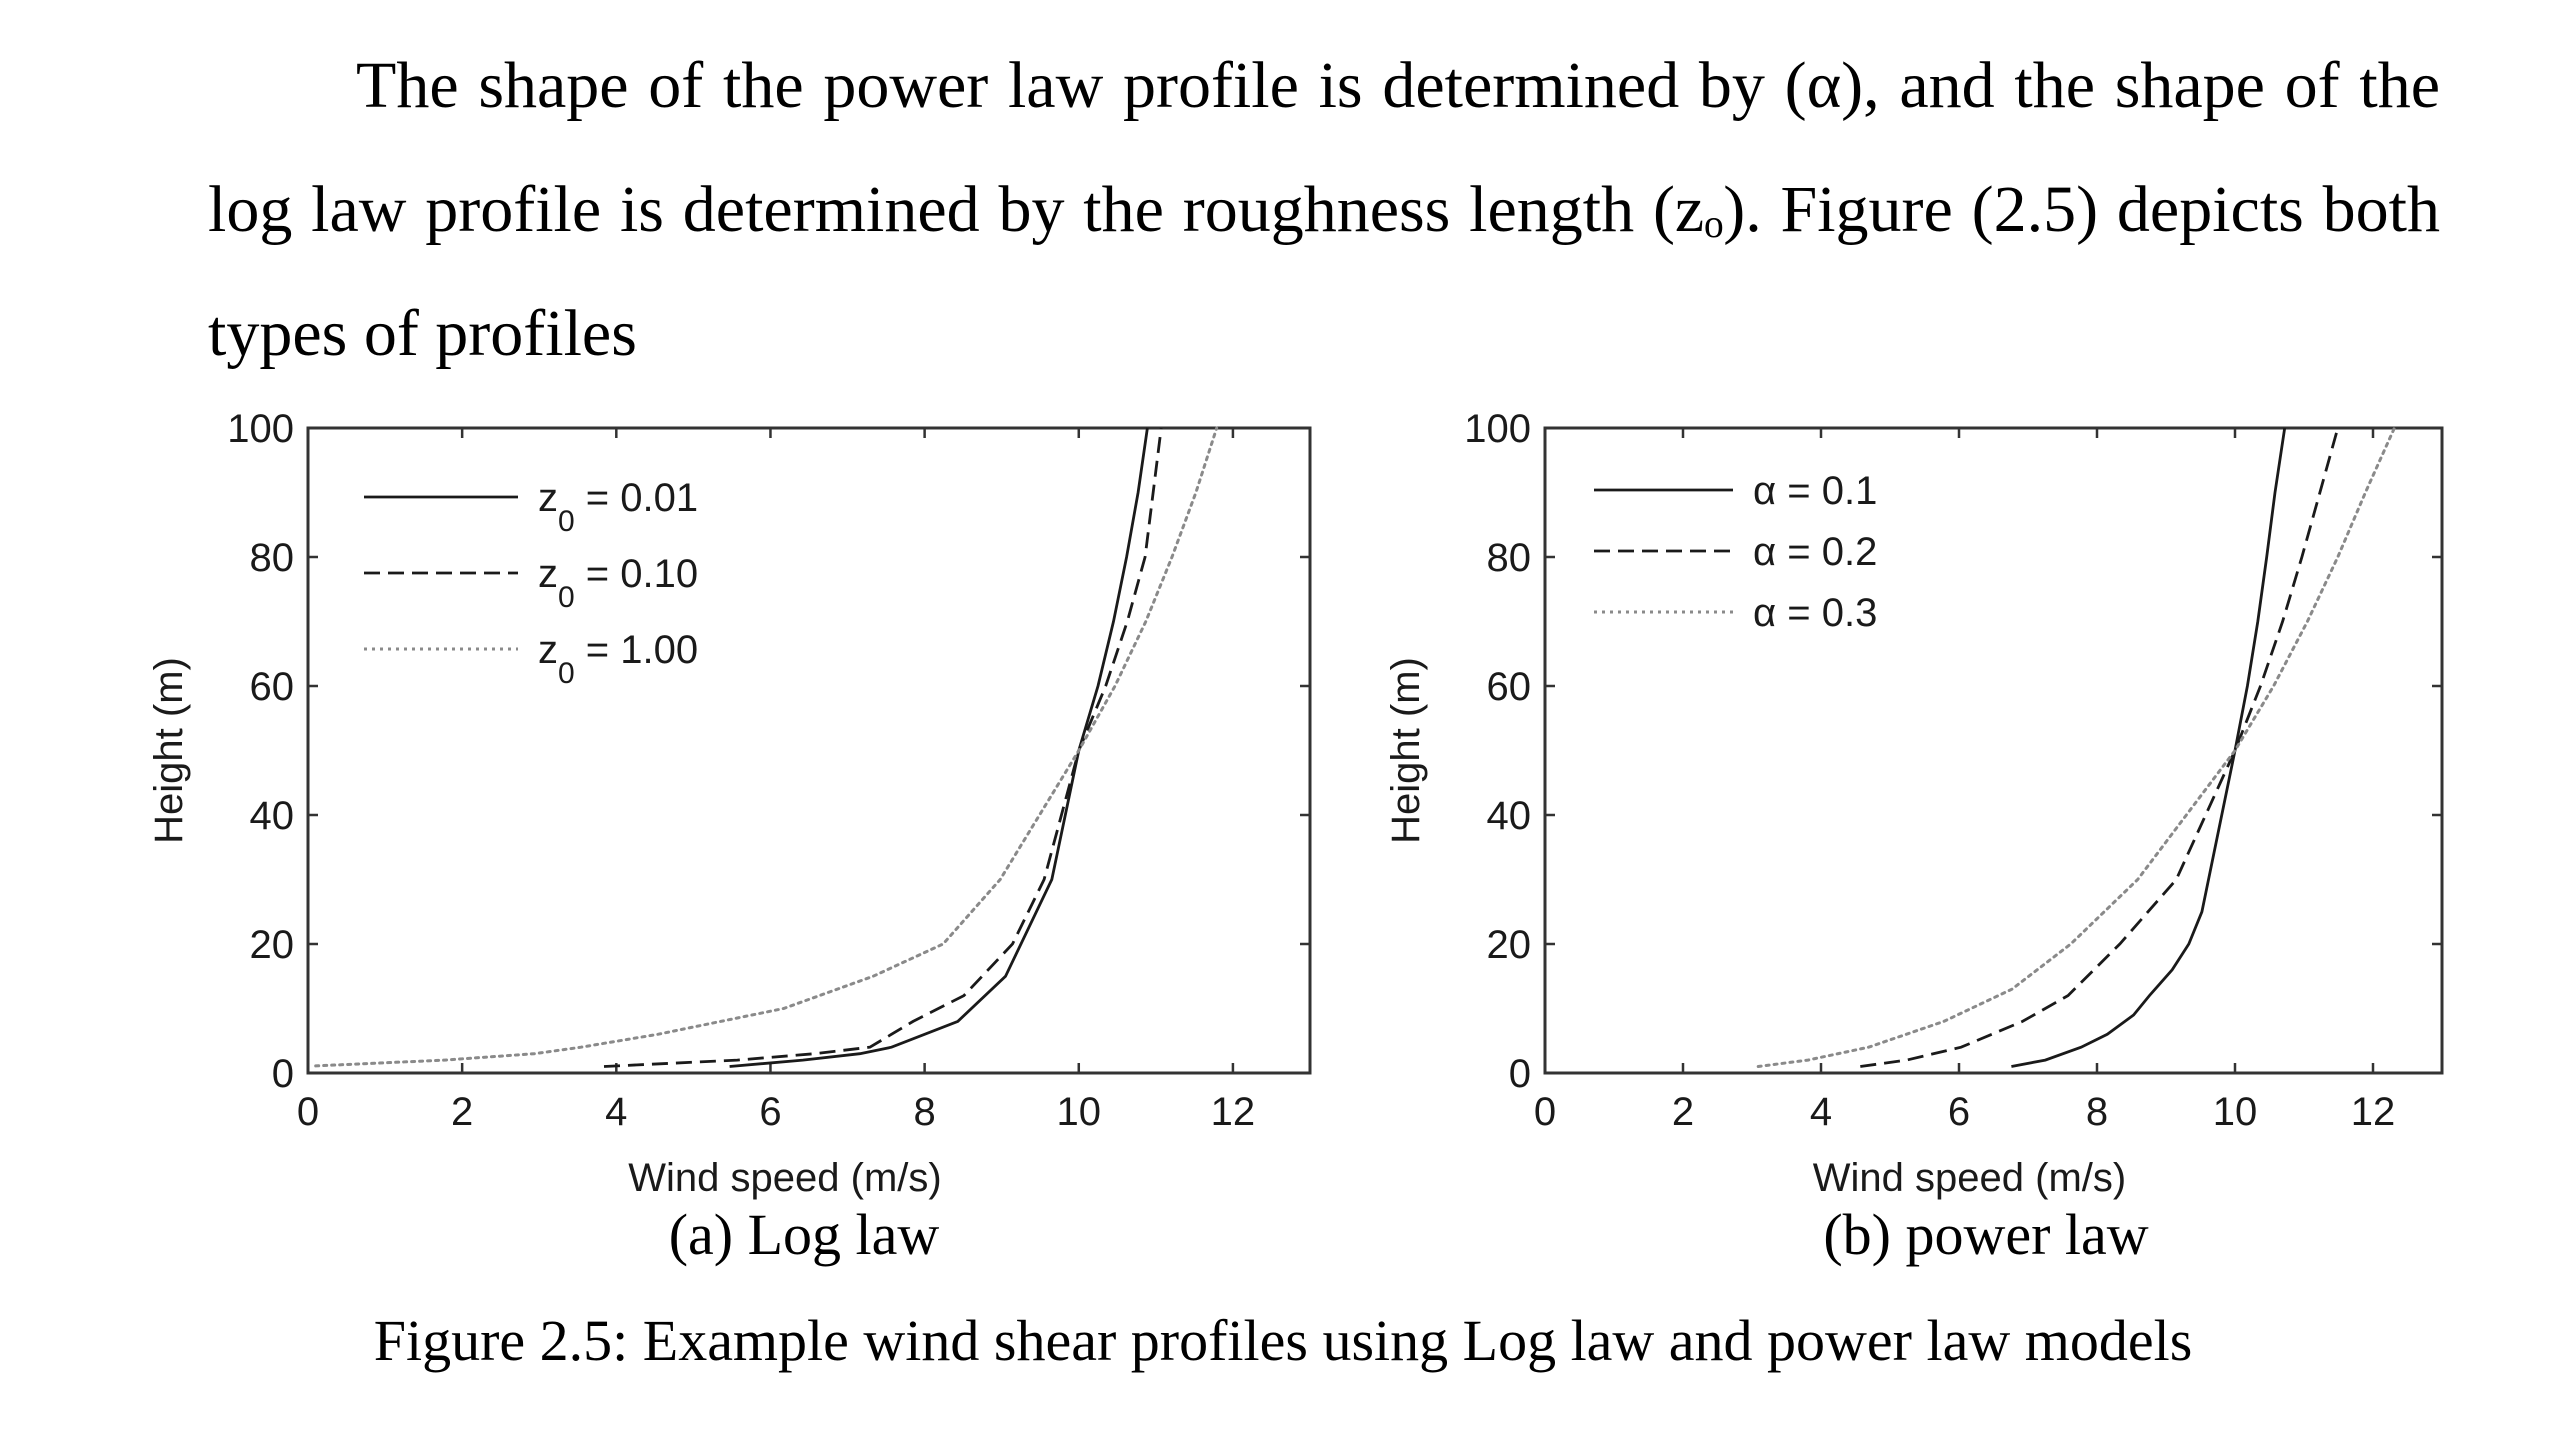  Describe the element at coordinates (1406, 750) in the screenshot. I see `power-y-axis-label: Height (m)` at that location.